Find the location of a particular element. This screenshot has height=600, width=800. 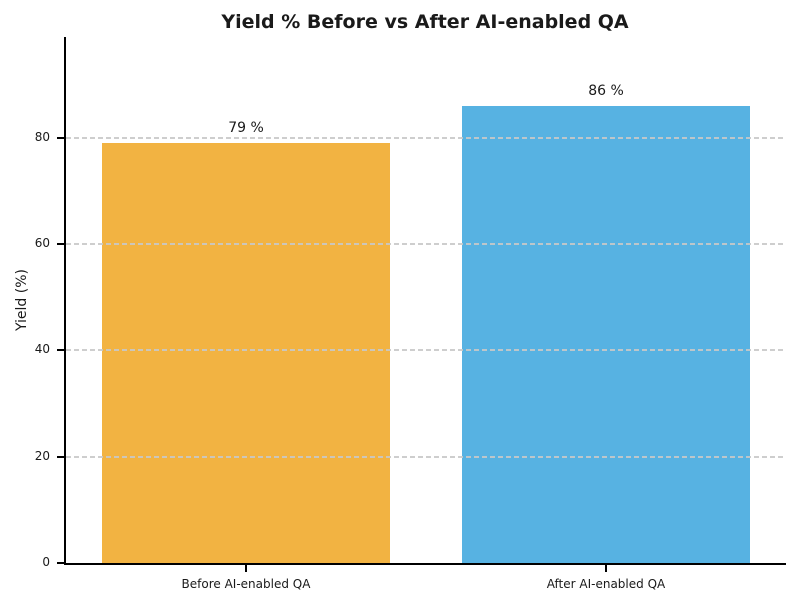

bar-value-label: 86 % is located at coordinates (606, 91).